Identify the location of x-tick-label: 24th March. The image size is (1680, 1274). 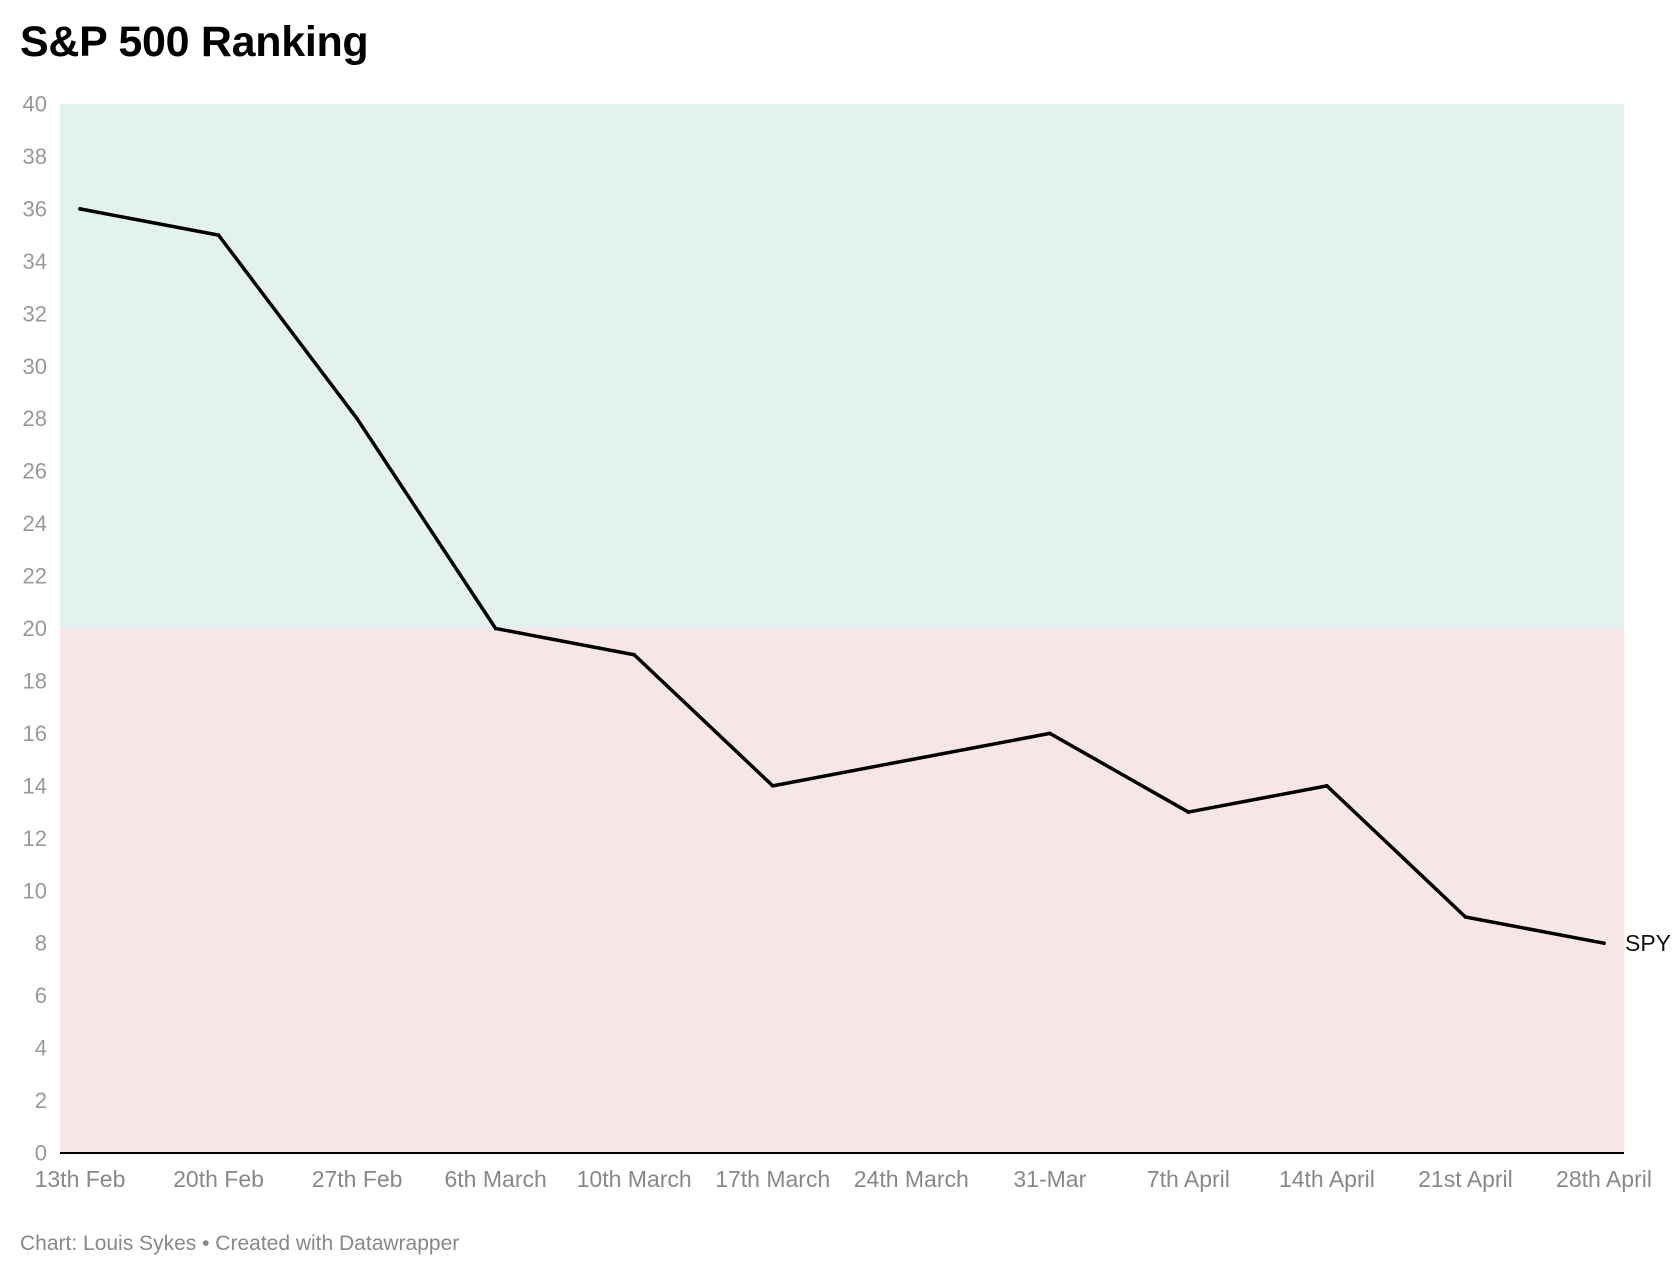
(911, 1179).